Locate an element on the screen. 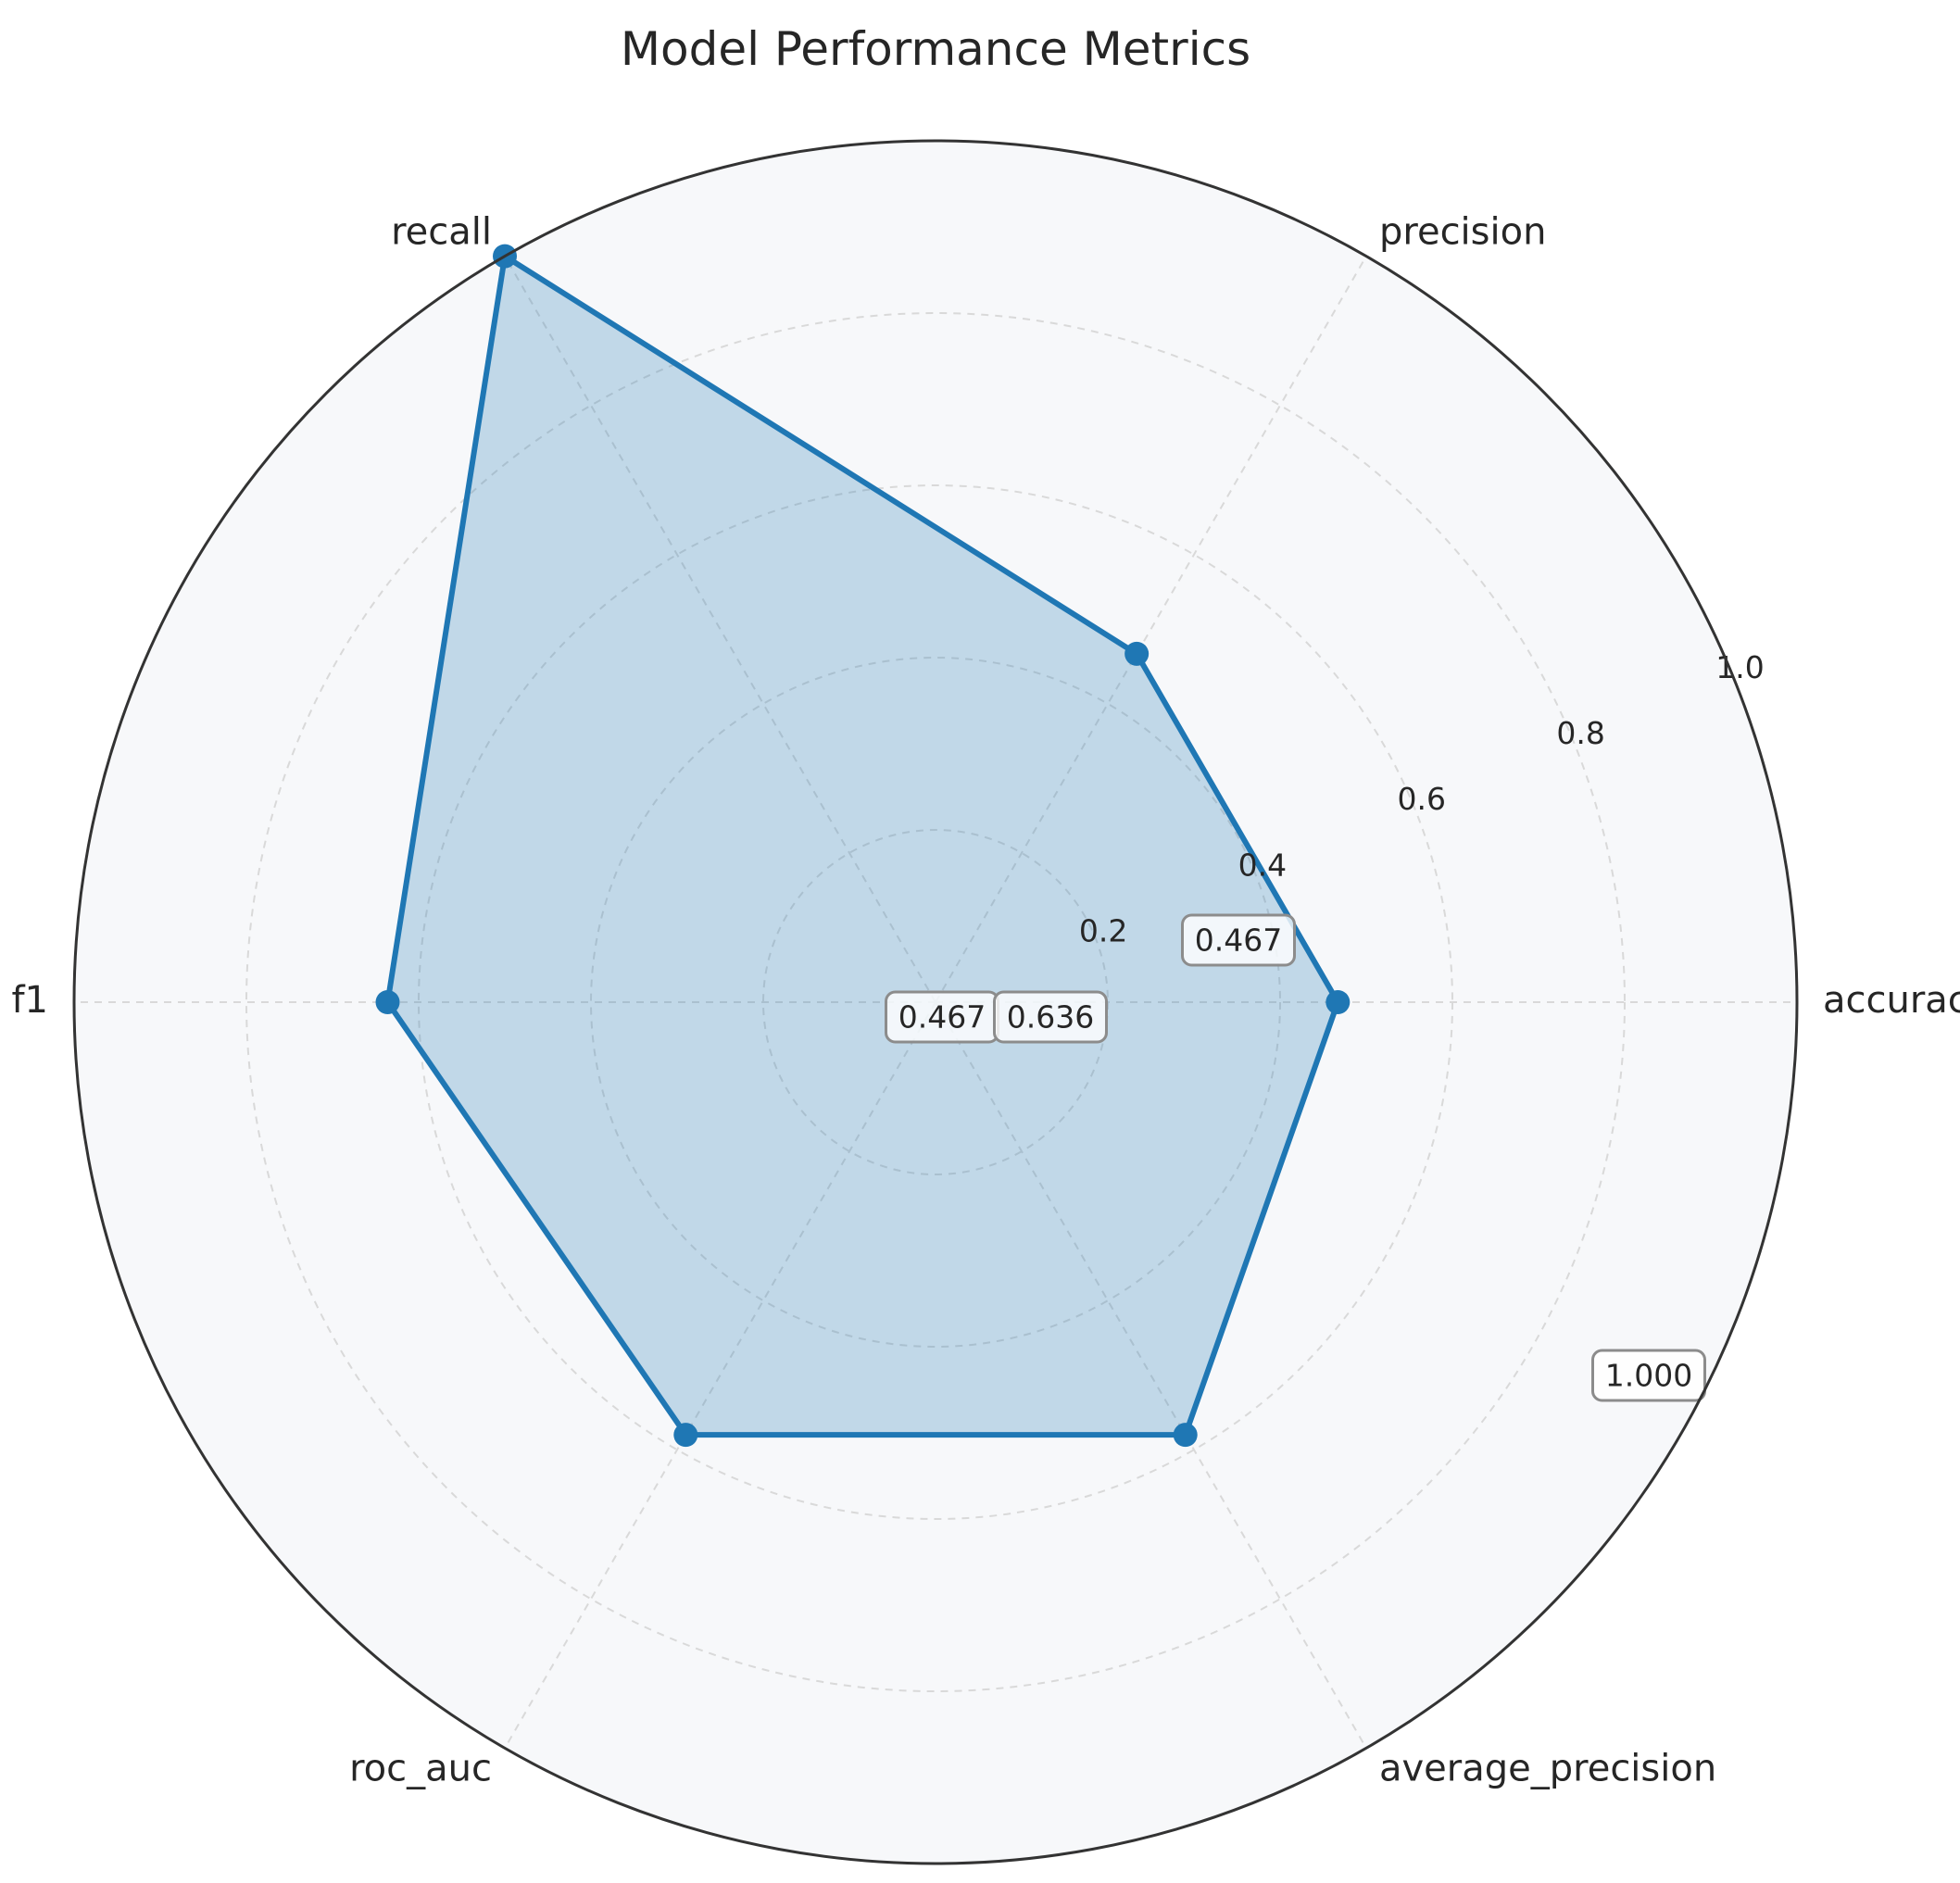 The width and height of the screenshot is (1960, 1883). data-point-average_precision is located at coordinates (1185, 1435).